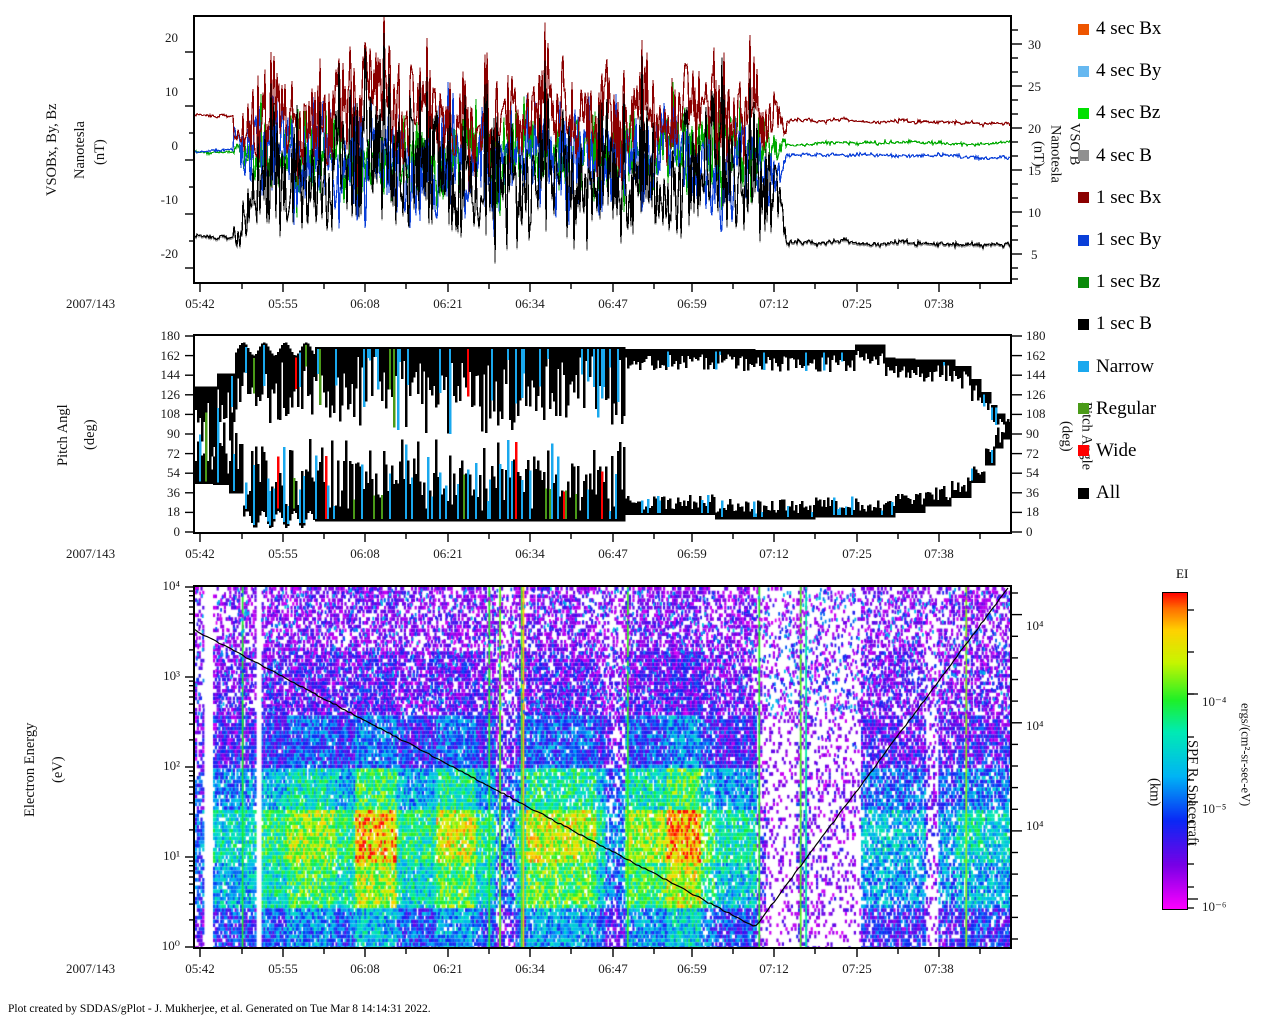 The image size is (1280, 1024). What do you see at coordinates (613, 553) in the screenshot?
I see `p2-xtick-5: 06:47` at bounding box center [613, 553].